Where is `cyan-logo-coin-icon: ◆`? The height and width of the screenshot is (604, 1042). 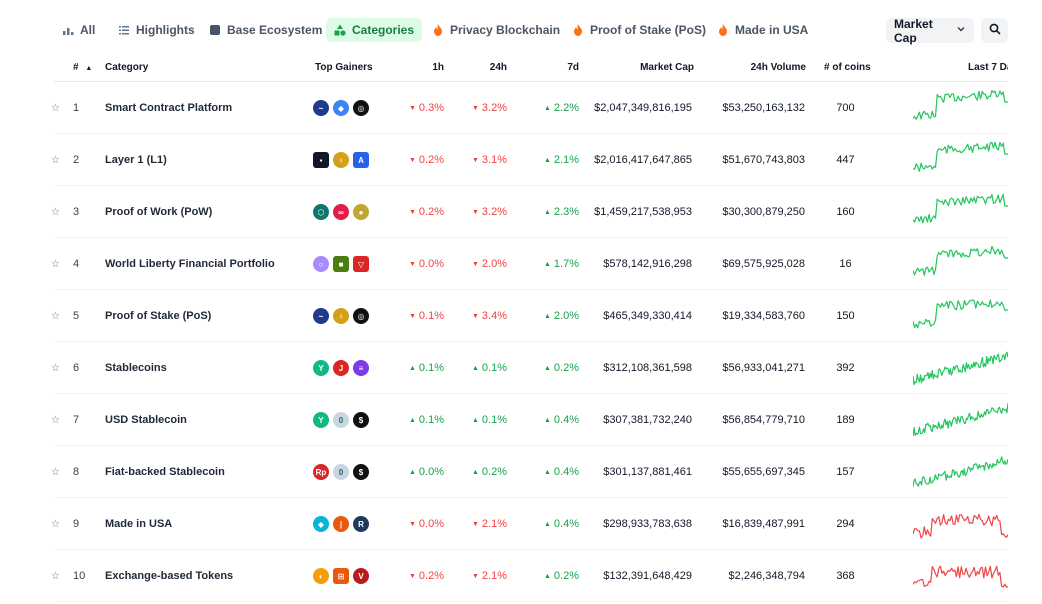 cyan-logo-coin-icon: ◆ is located at coordinates (321, 524).